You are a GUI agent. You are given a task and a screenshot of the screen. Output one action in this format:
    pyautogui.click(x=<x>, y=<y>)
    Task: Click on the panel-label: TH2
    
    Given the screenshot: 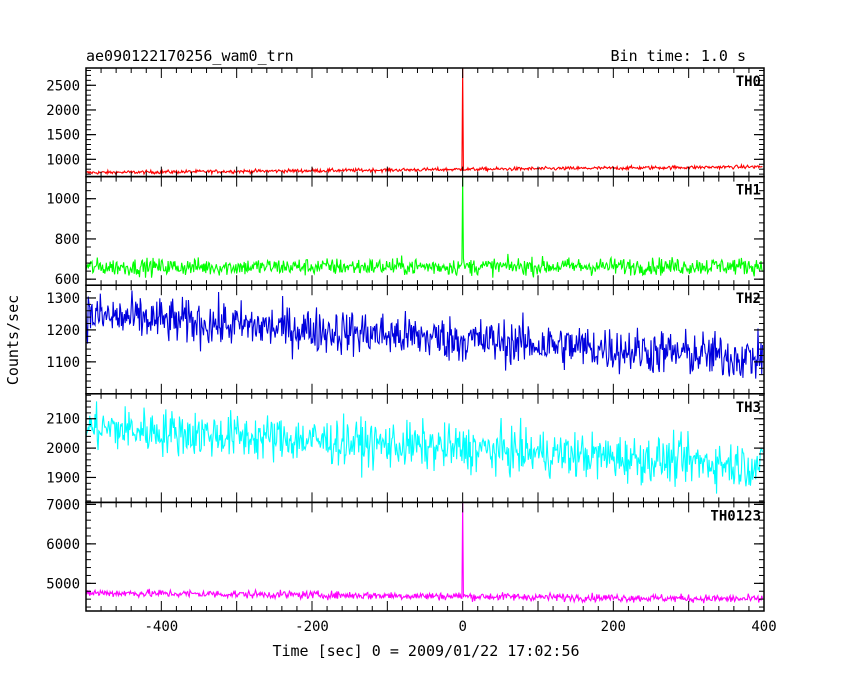 What is the action you would take?
    pyautogui.click(x=748, y=299)
    